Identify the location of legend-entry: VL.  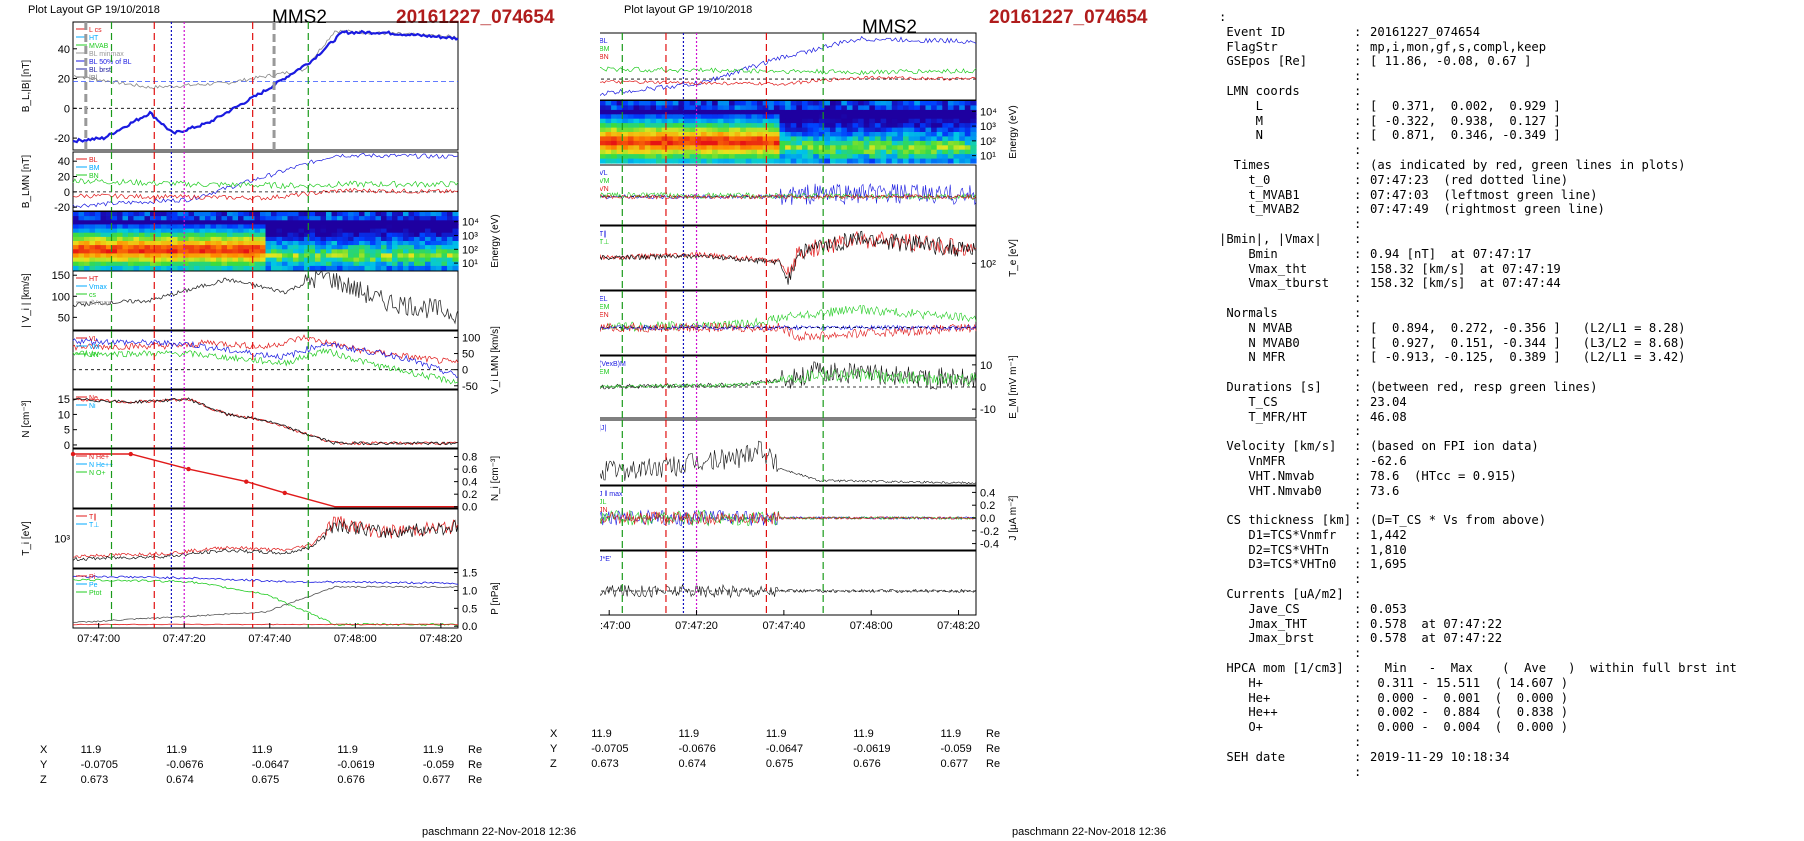
(604, 173).